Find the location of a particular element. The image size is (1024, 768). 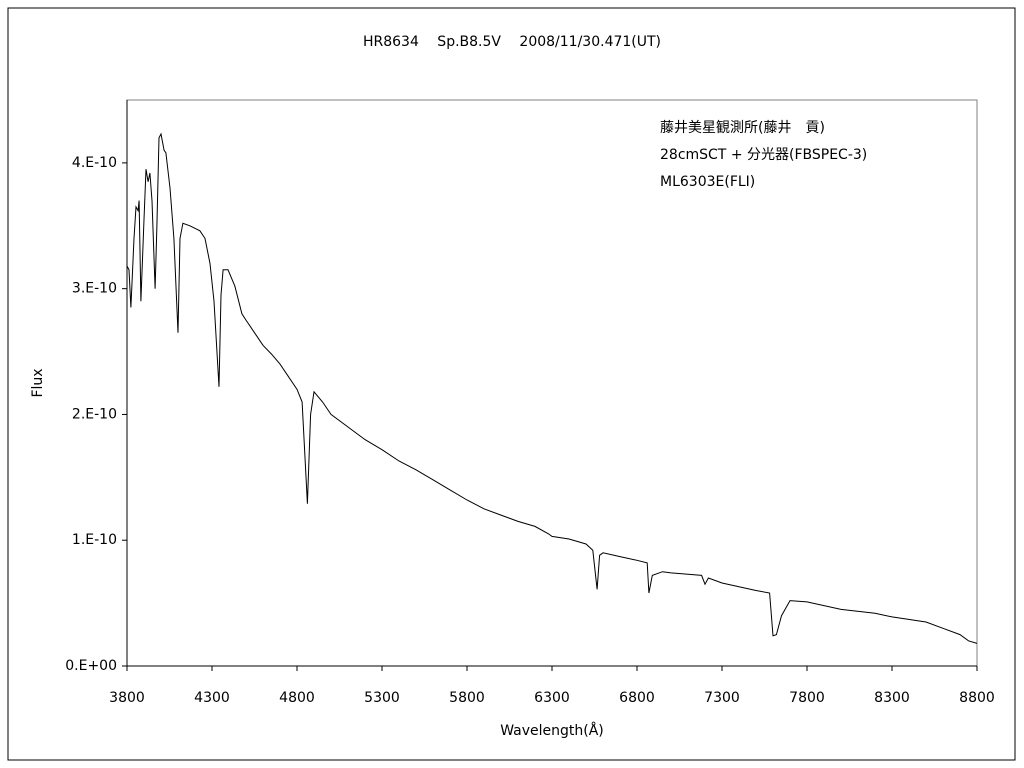

annotation: 28cmSCT + 分光器(FBSPEC-3) is located at coordinates (763, 155).